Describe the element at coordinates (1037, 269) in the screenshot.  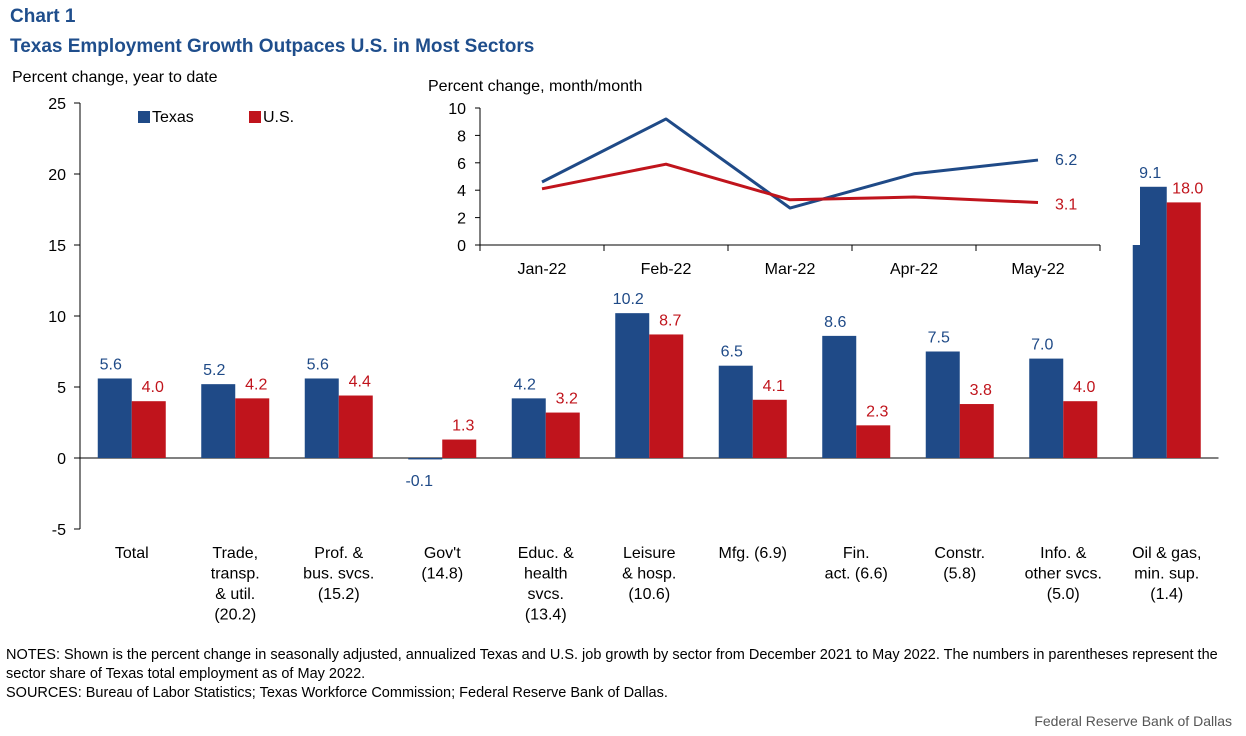
I see `line-x-tick-label: May-22` at that location.